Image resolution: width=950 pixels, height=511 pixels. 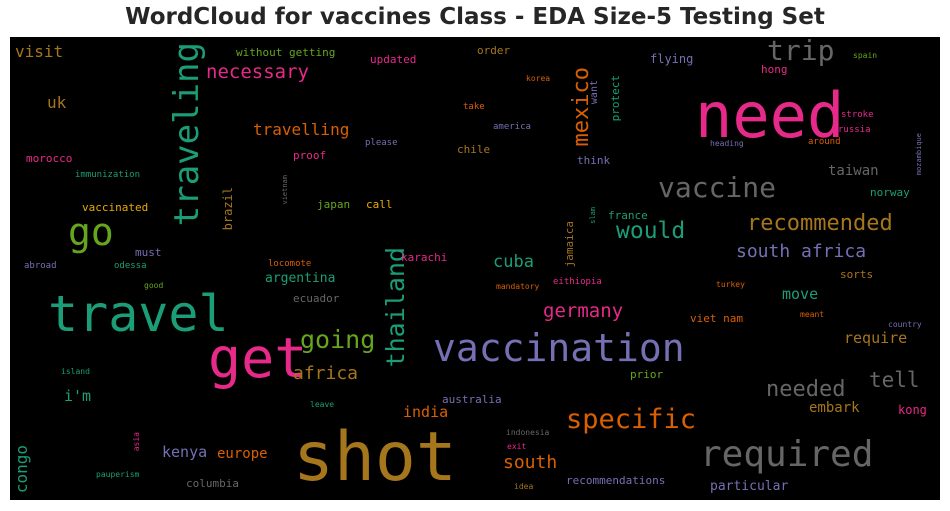 What do you see at coordinates (559, 348) in the screenshot?
I see `word-vaccination: vaccination` at bounding box center [559, 348].